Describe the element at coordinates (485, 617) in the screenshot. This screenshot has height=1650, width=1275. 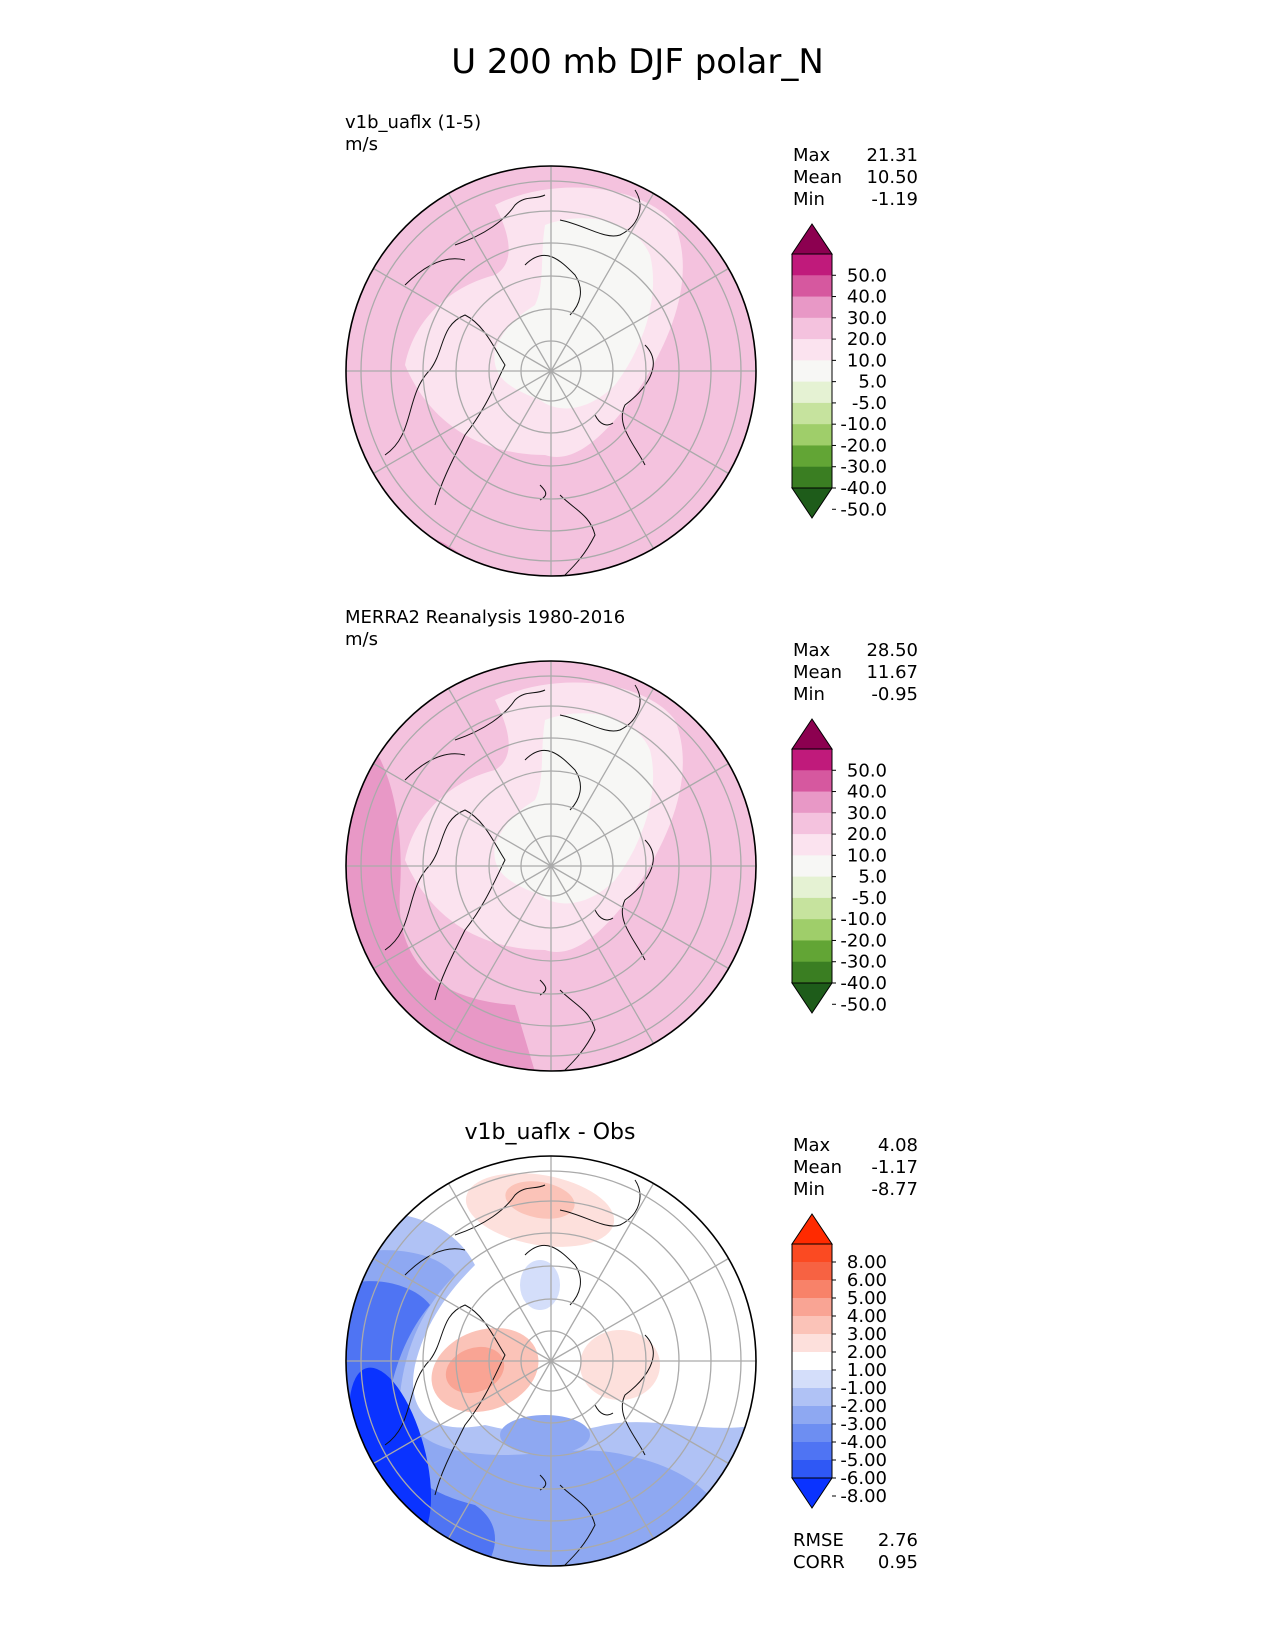
I see `panel2-obs-label: MERRA2 Reanalysis 1980-2016` at that location.